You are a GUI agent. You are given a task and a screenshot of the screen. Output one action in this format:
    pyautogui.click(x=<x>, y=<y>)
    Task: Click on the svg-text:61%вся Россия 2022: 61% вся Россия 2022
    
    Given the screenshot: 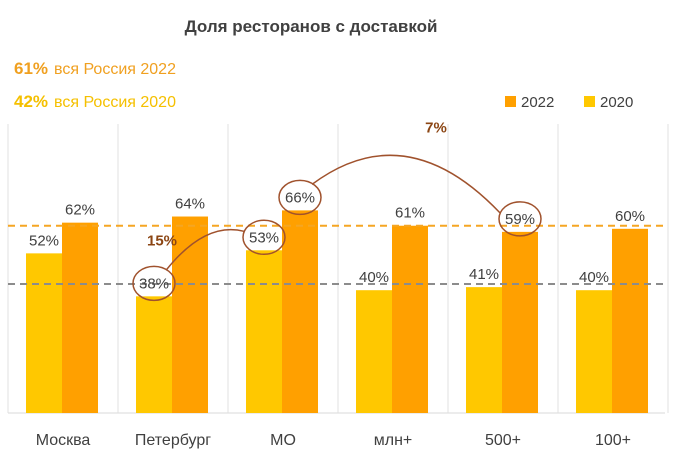 What is the action you would take?
    pyautogui.click(x=95, y=68)
    